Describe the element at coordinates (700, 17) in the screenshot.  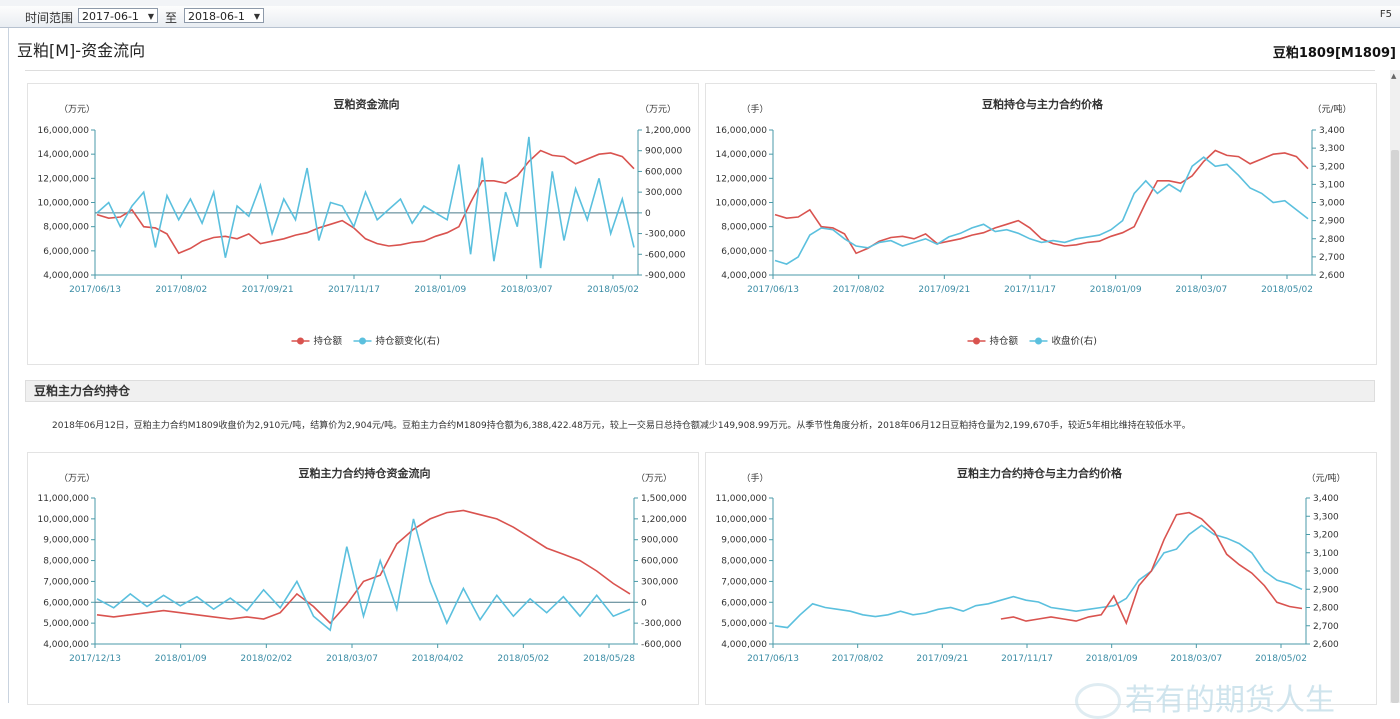
I see `filter-toolbar: 时间范围 2017-06-1 ▼ 至 2018-06-1 ▼ F5` at that location.